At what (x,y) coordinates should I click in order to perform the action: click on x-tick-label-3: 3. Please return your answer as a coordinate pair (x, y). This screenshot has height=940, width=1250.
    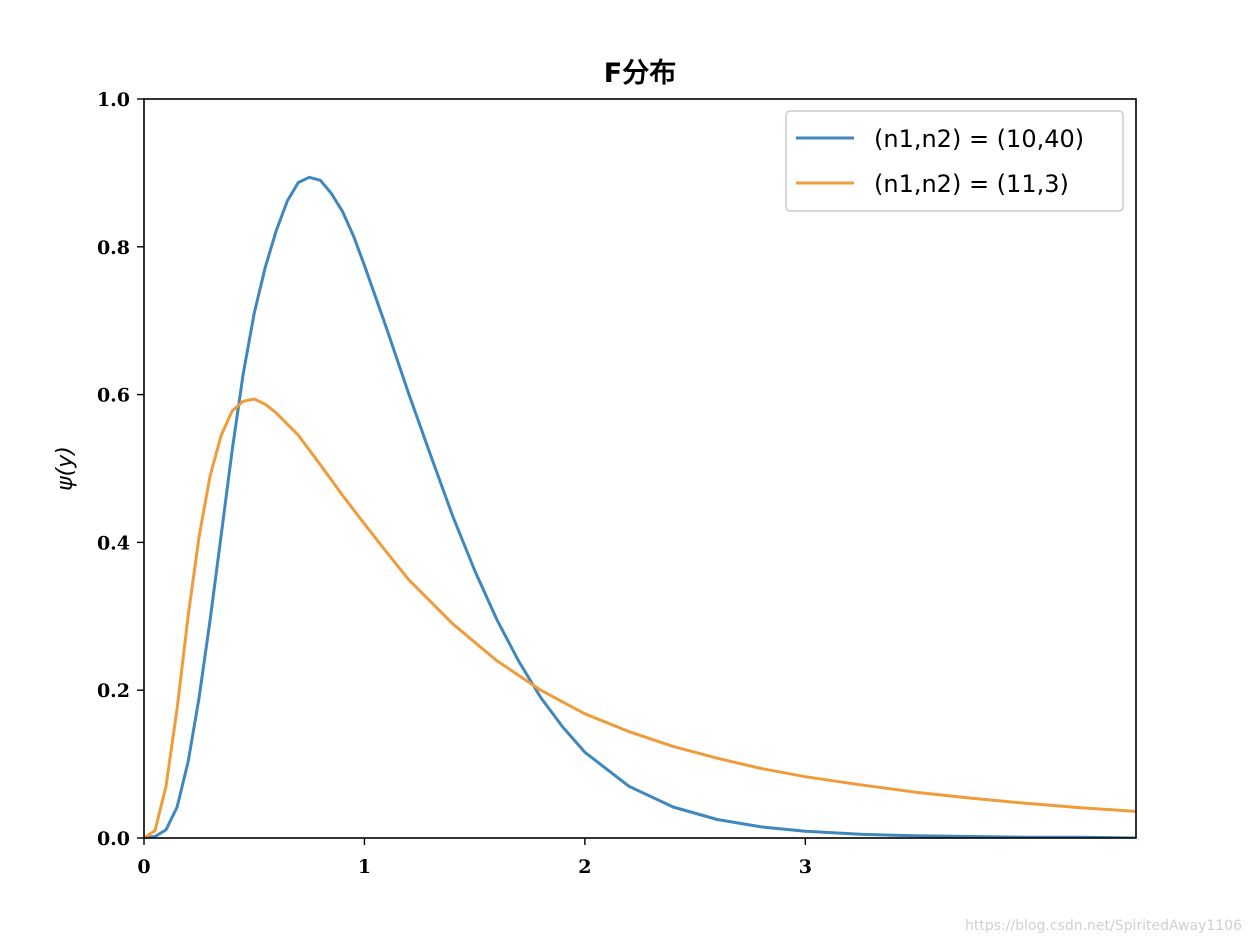
    Looking at the image, I should click on (805, 867).